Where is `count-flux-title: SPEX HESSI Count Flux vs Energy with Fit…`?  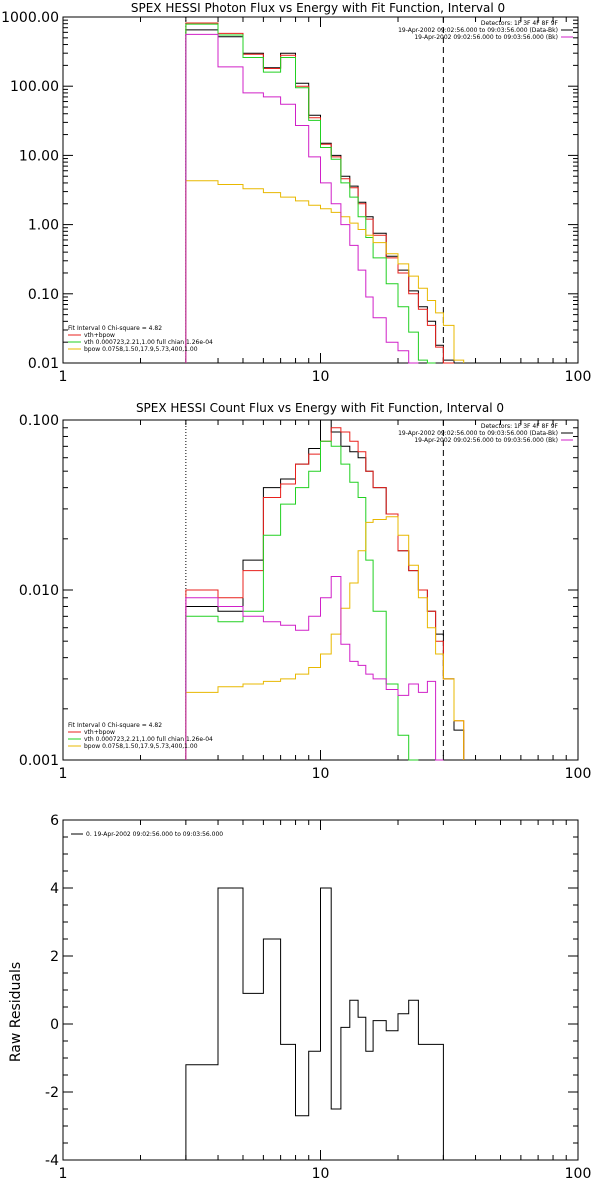
count-flux-title: SPEX HESSI Count Flux vs Energy with Fit… is located at coordinates (320, 408).